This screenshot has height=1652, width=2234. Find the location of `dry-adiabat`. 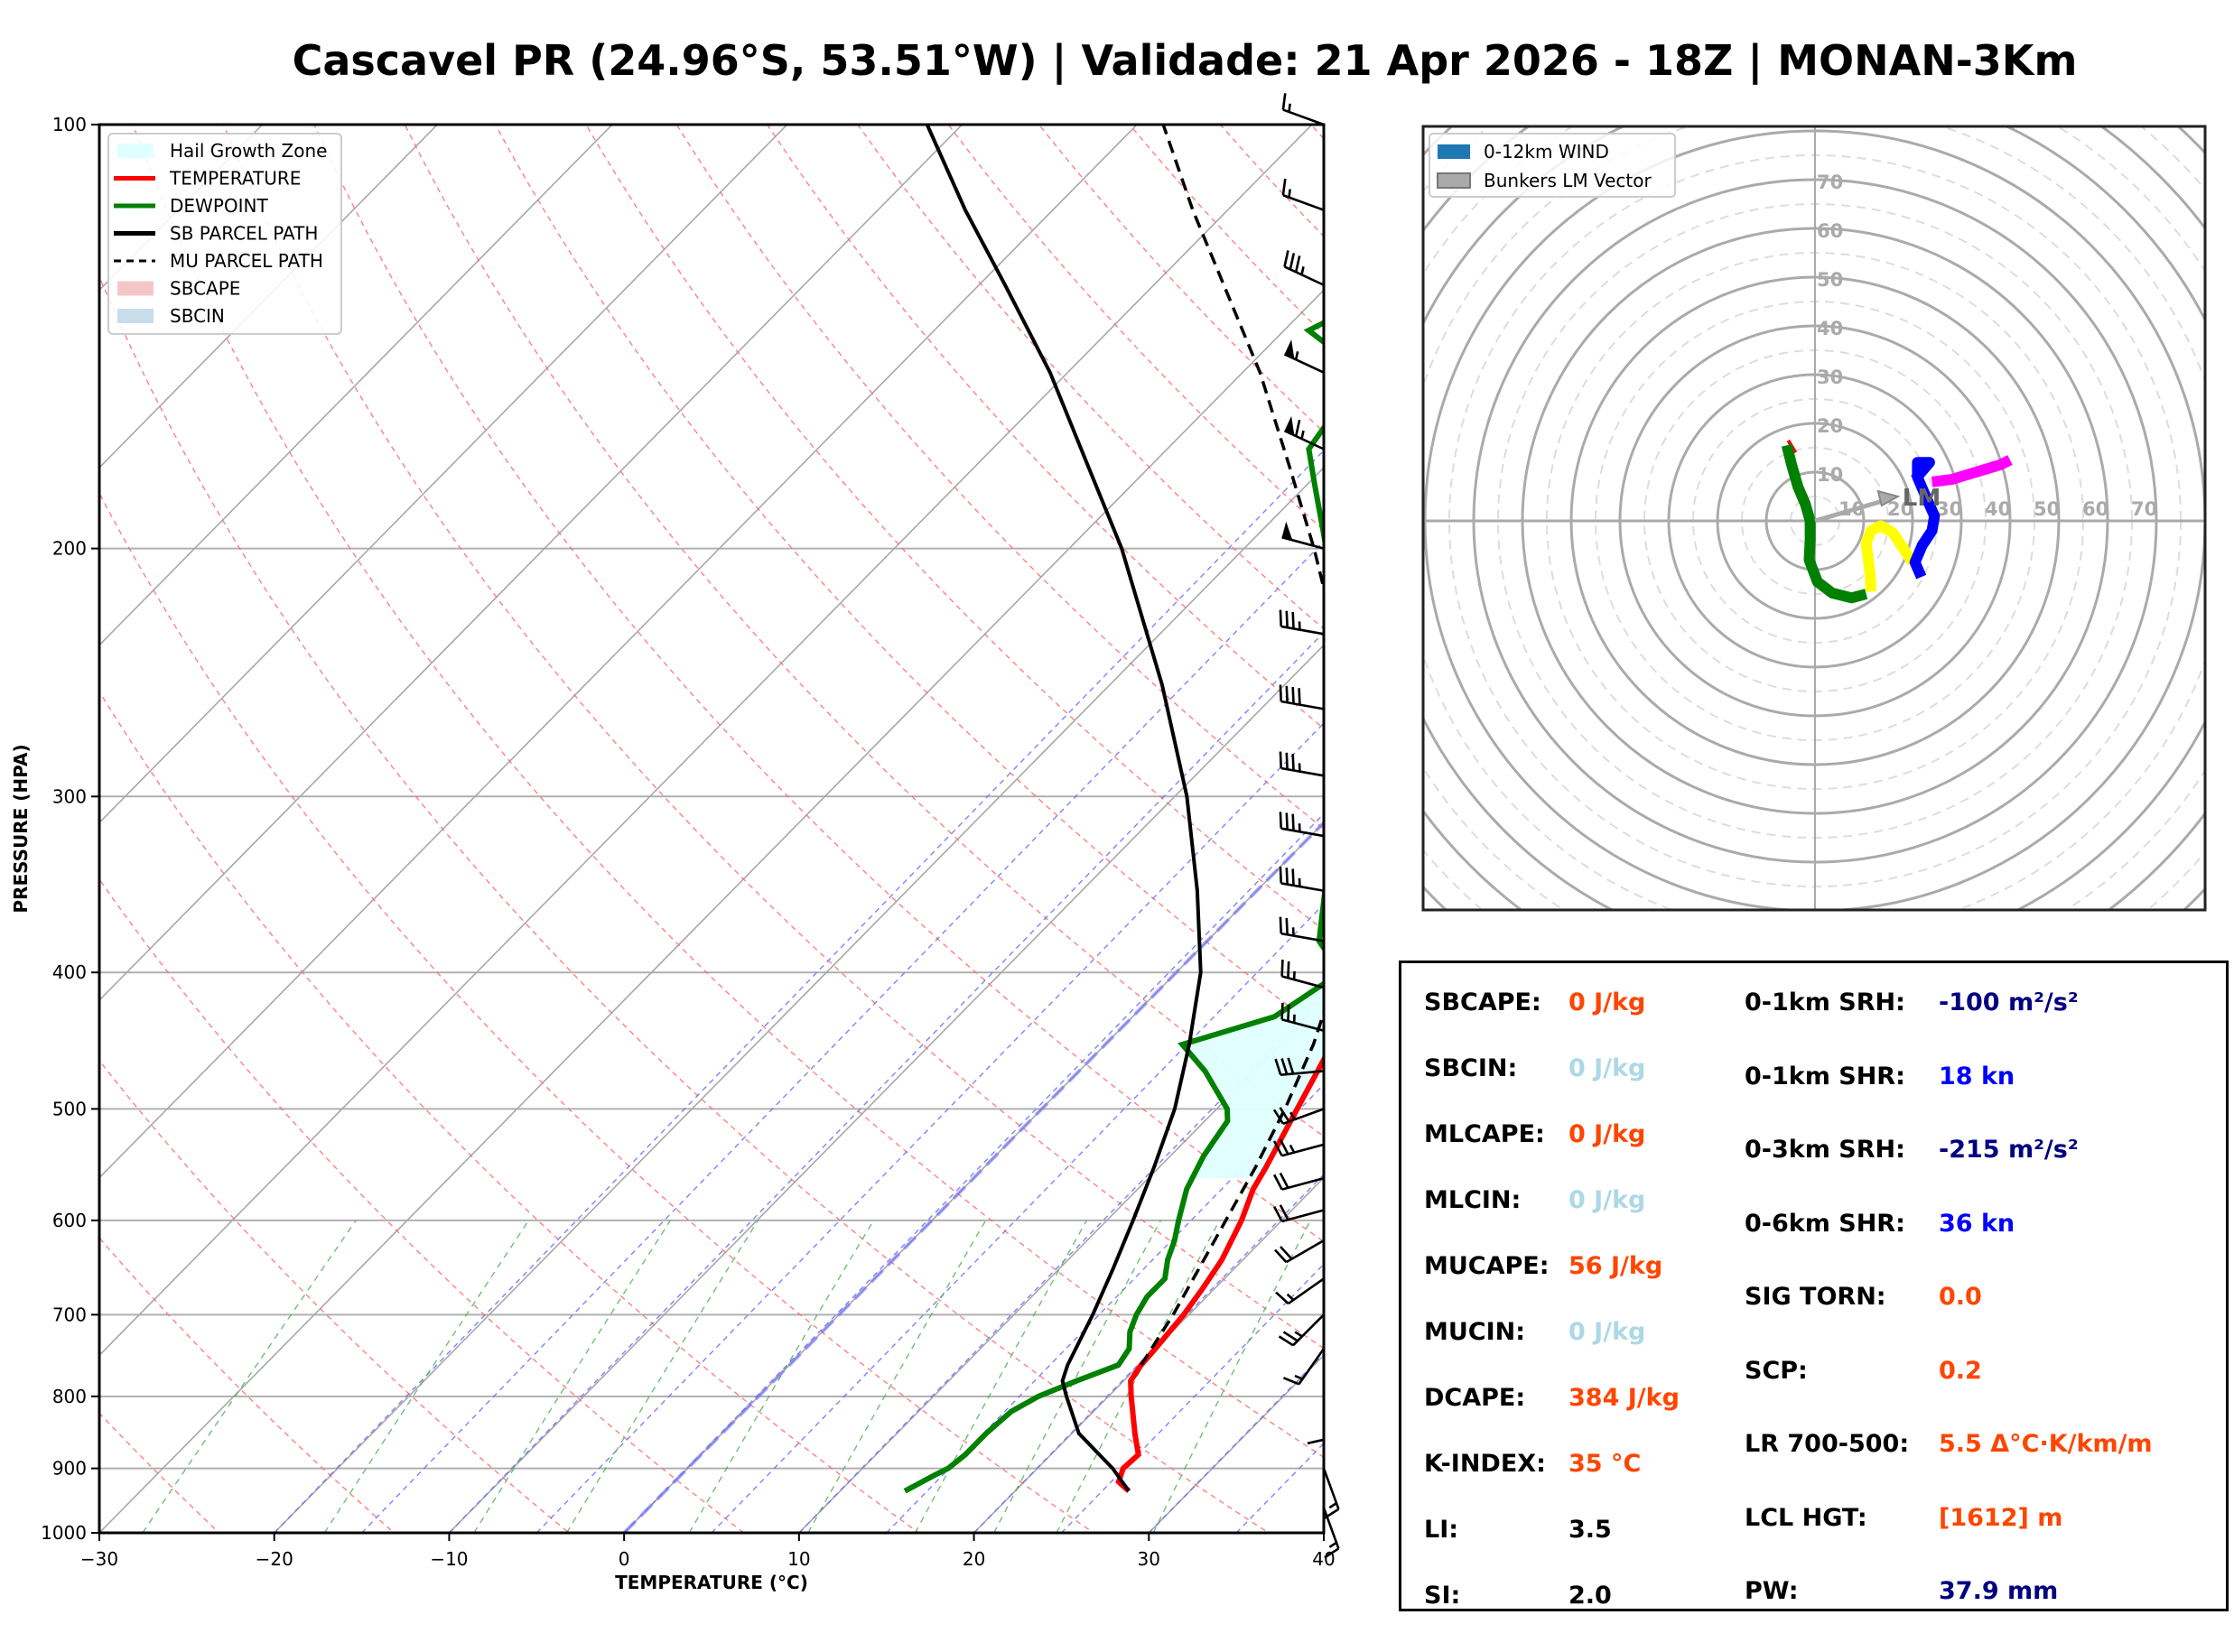

dry-adiabat is located at coordinates (247, 1385).